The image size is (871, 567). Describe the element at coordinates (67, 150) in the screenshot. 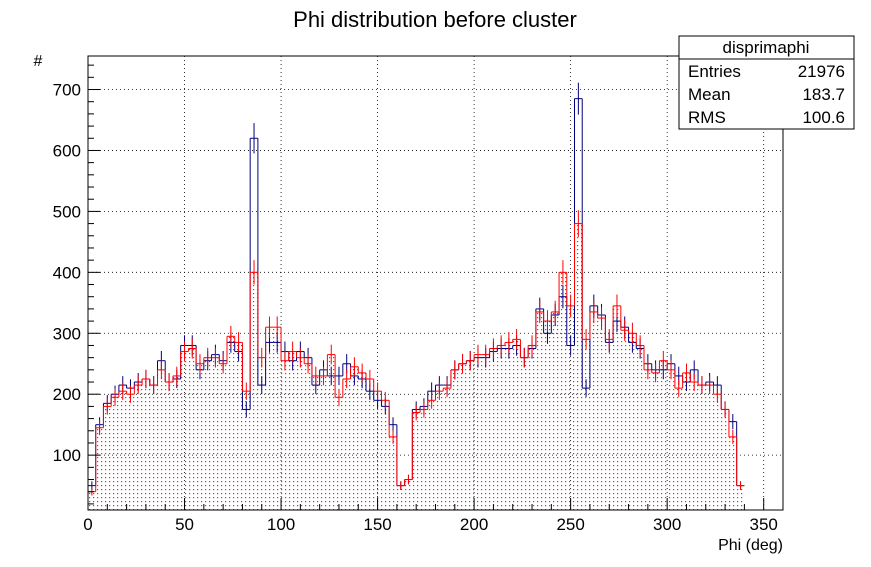

I see `y-tick-label: 600` at that location.